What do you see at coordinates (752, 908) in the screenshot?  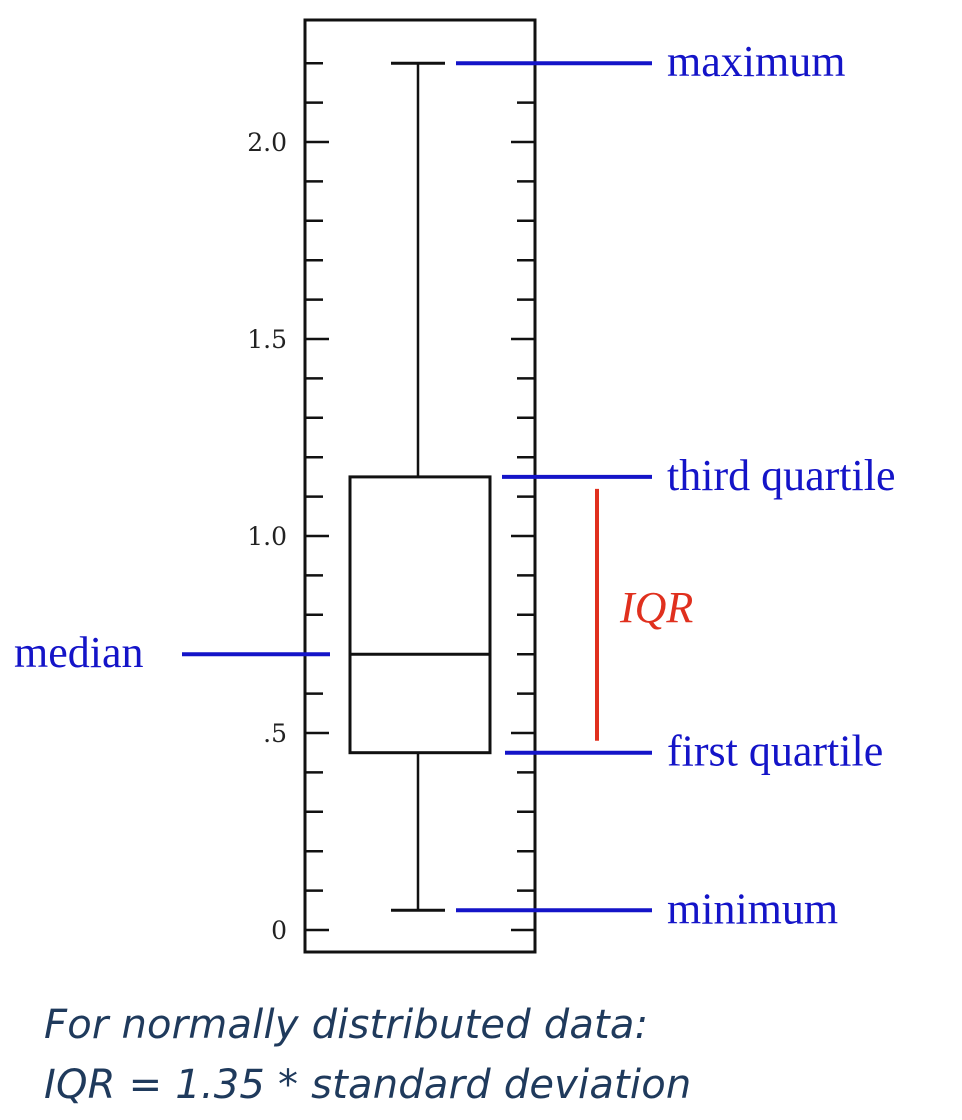 I see `minimum-label: minimum` at bounding box center [752, 908].